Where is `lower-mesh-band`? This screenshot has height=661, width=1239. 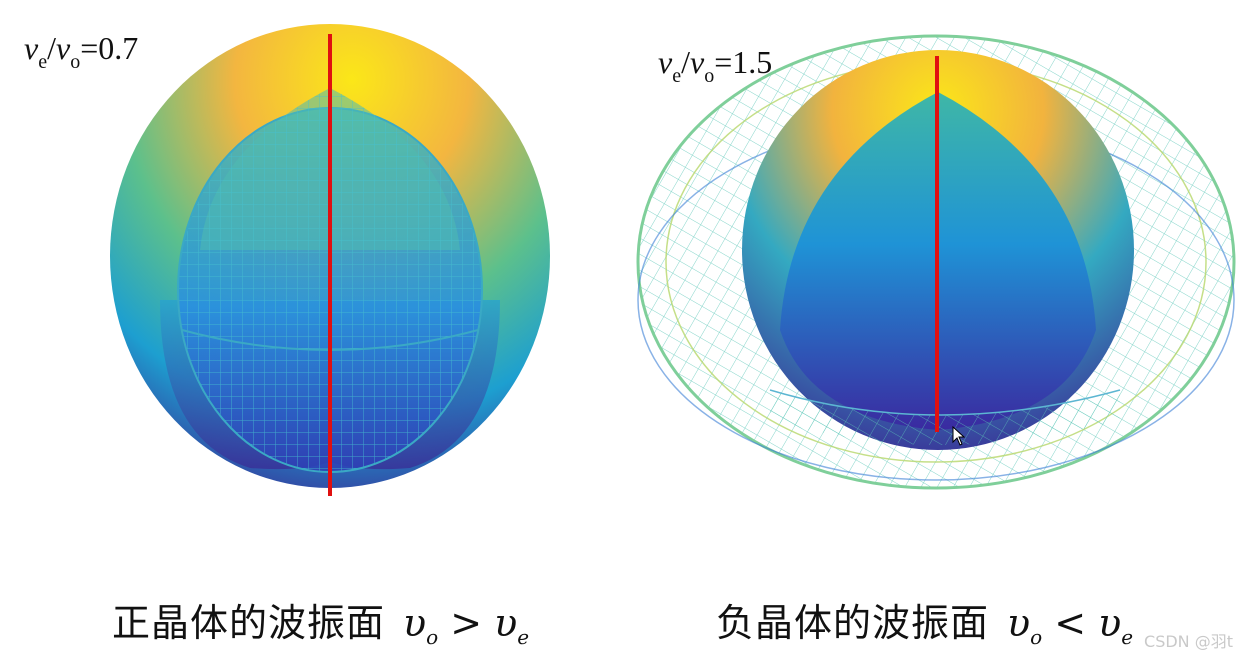 lower-mesh-band is located at coordinates (945, 417).